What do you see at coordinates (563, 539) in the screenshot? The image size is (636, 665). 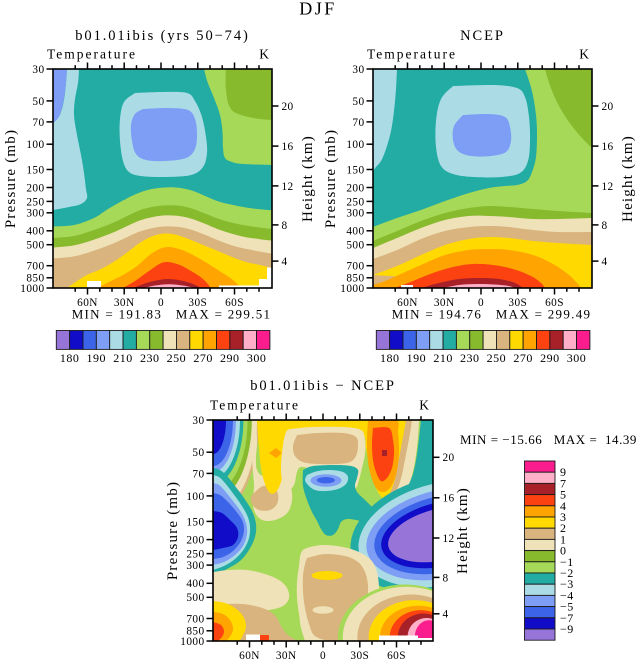 I see `svg-text: 1` at bounding box center [563, 539].